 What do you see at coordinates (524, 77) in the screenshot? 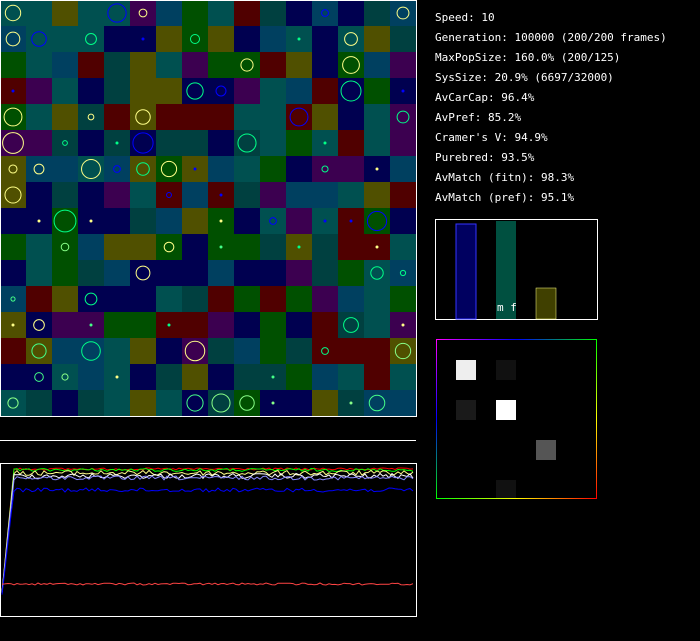
I see `stat-line: SysSize: 20.9% (6697/32000)` at bounding box center [524, 77].